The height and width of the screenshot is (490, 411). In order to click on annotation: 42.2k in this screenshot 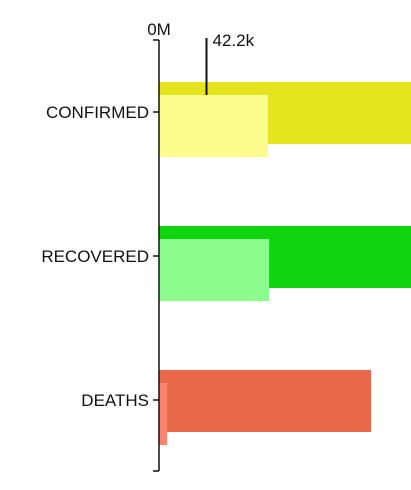, I will do `click(230, 63)`.